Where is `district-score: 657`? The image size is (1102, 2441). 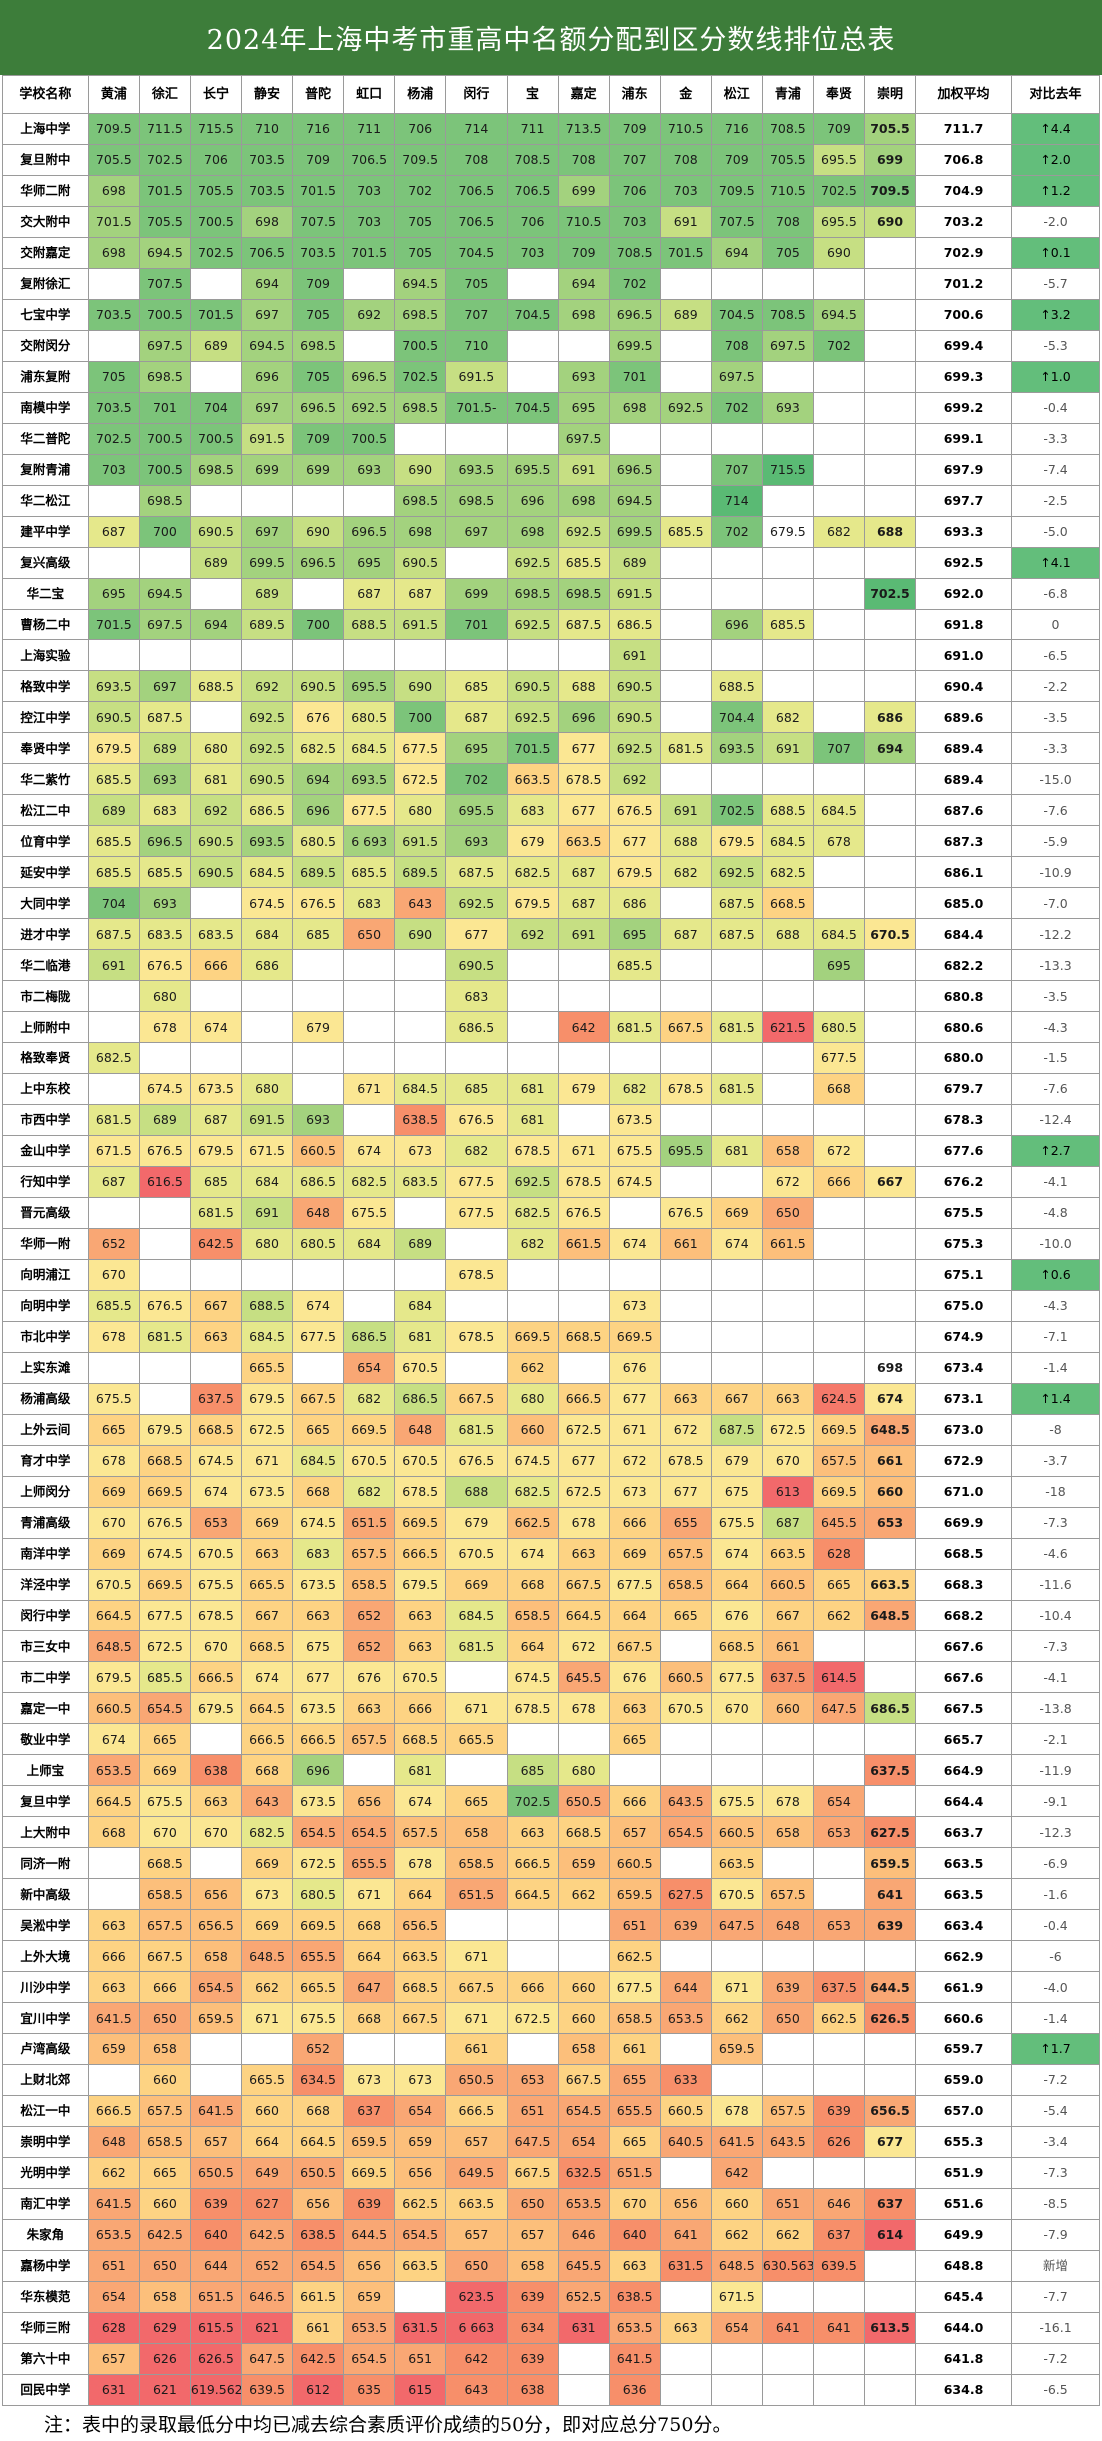 district-score: 657 is located at coordinates (634, 1832).